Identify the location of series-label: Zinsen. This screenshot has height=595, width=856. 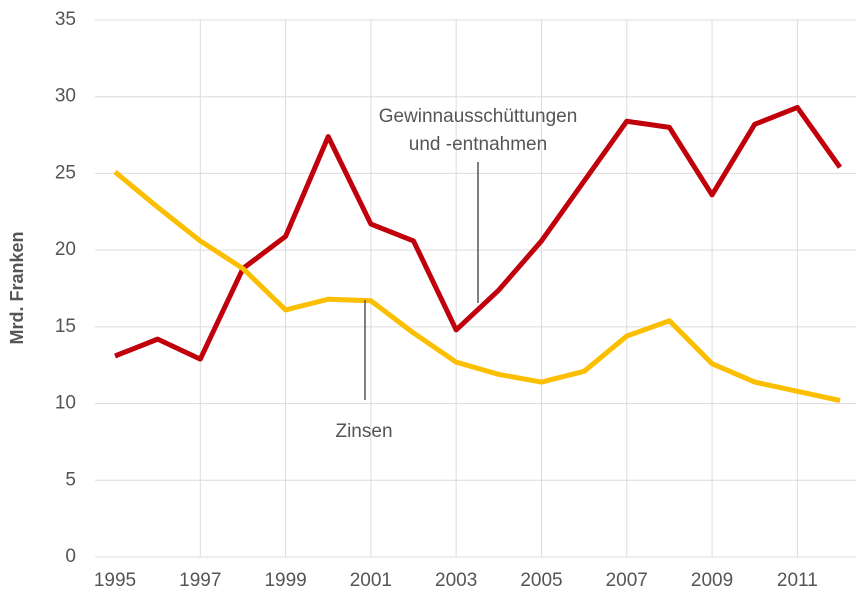
(363, 431).